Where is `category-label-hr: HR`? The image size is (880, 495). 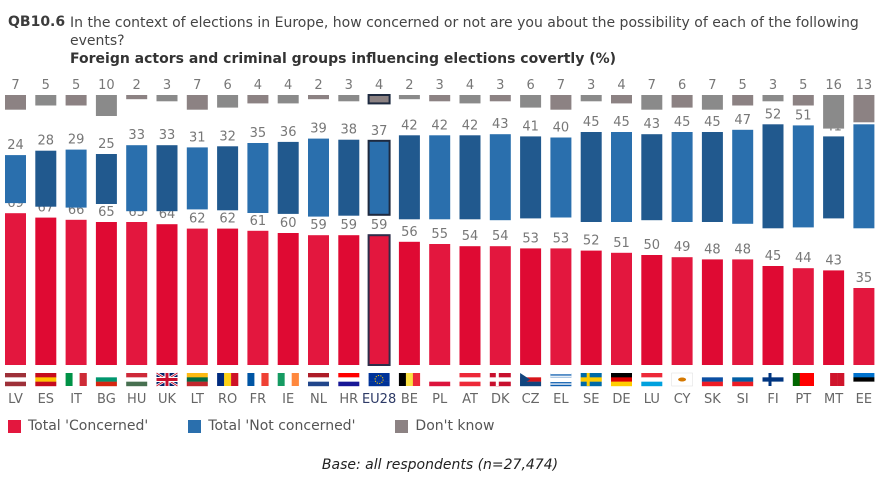
category-label-hr: HR is located at coordinates (348, 399).